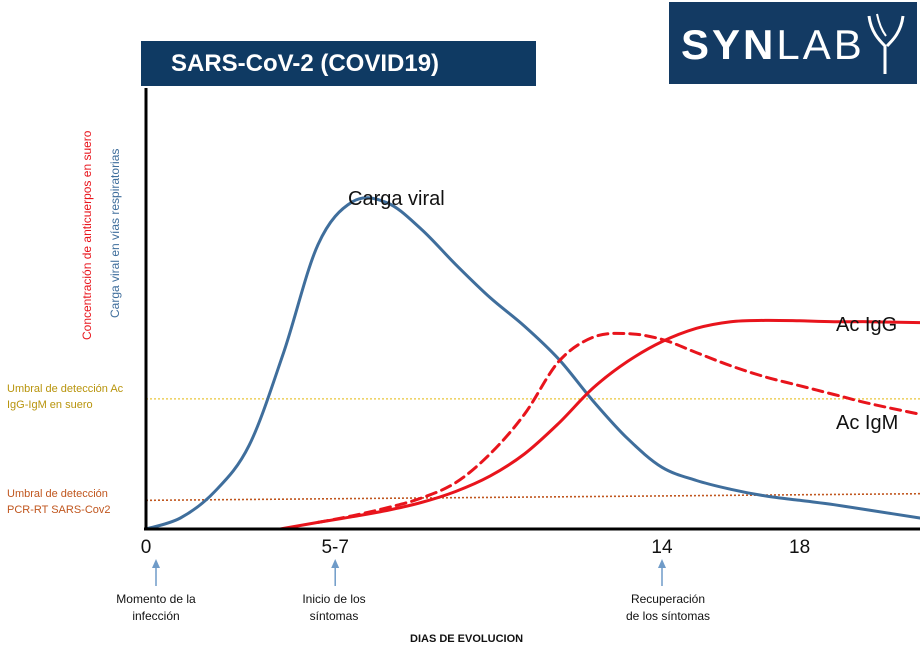  Describe the element at coordinates (475, 547) in the screenshot. I see `x-tick-labels: 0 5-7 14 18` at that location.